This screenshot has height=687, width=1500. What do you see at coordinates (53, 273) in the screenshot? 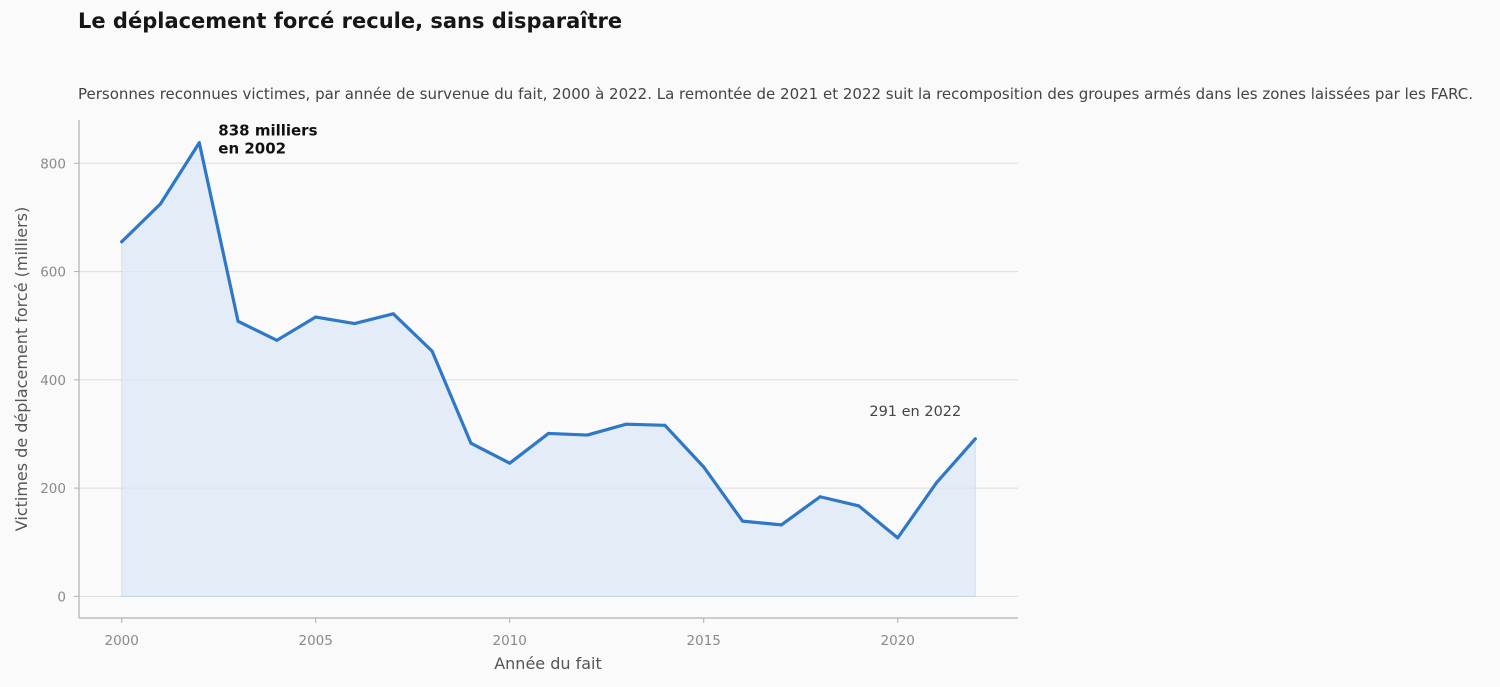
I see `y-tick-label-600: 600` at bounding box center [53, 273].